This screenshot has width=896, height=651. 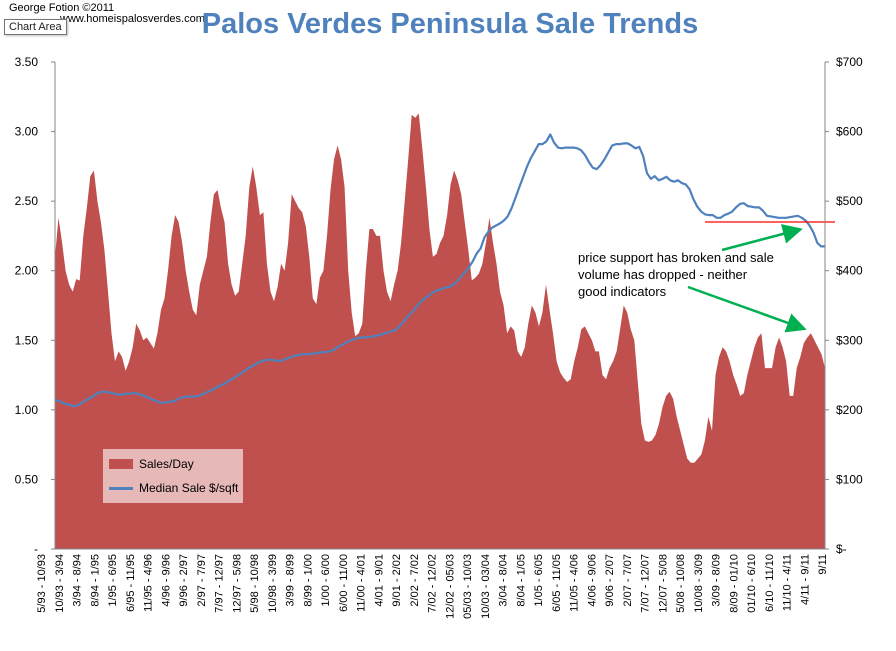 I want to click on right-tick-label: $100, so click(x=849, y=479).